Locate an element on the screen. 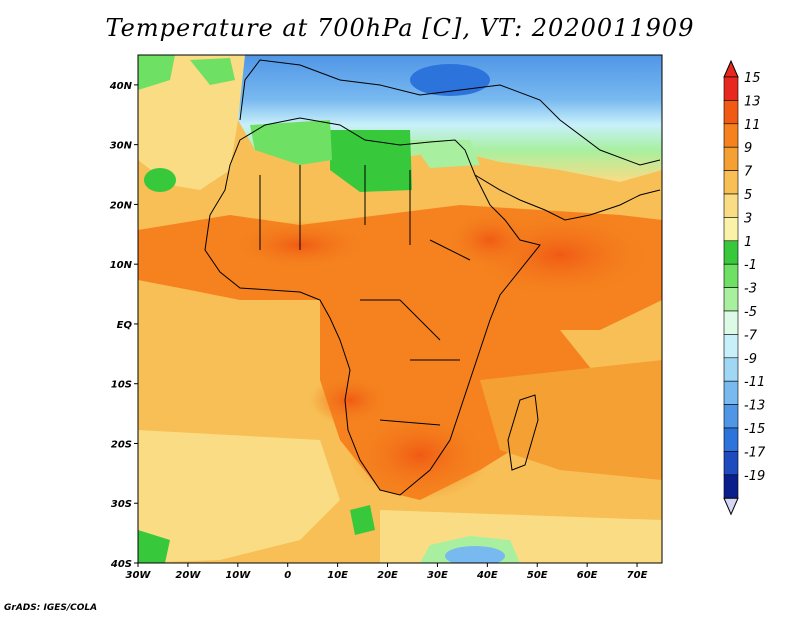 Image resolution: width=800 pixels, height=618 pixels. colorbar-label: -11 is located at coordinates (754, 382).